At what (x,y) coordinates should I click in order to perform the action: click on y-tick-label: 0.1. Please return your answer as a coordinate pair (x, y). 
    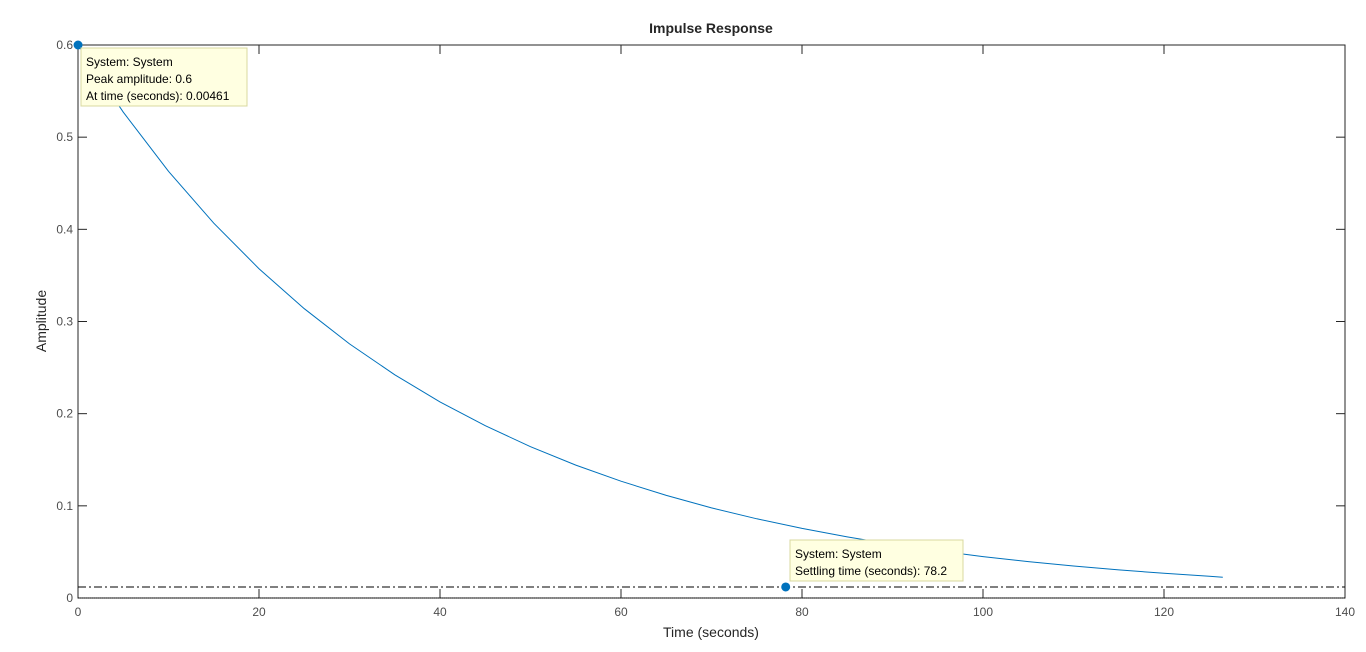
    Looking at the image, I should click on (64, 506).